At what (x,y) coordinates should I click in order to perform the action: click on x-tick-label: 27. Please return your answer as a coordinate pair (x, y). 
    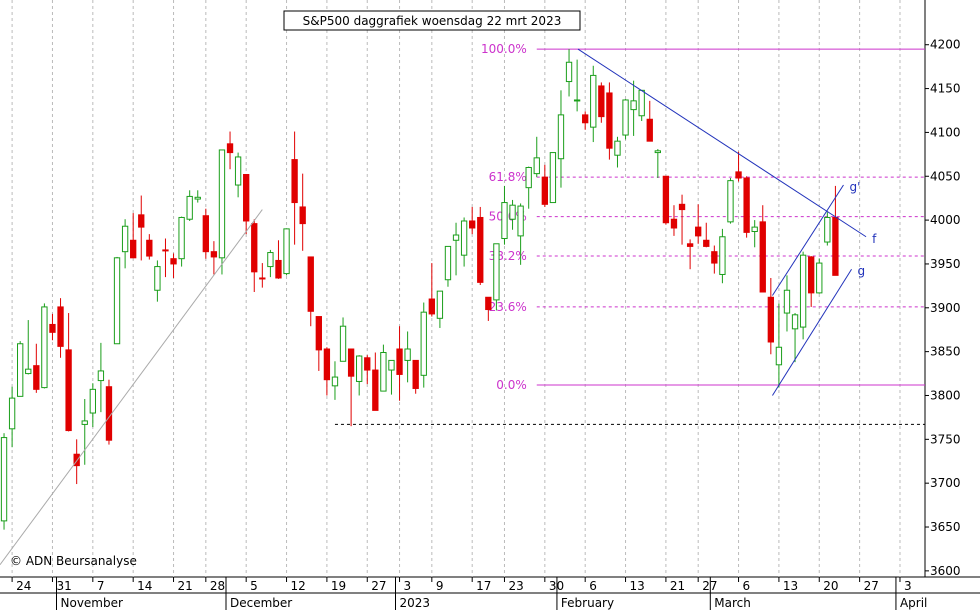
    Looking at the image, I should click on (871, 586).